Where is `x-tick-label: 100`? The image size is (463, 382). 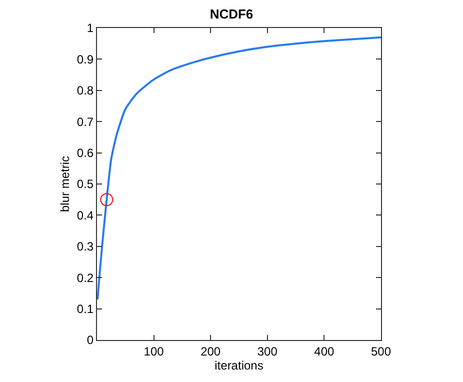
x-tick-label: 100 is located at coordinates (154, 351).